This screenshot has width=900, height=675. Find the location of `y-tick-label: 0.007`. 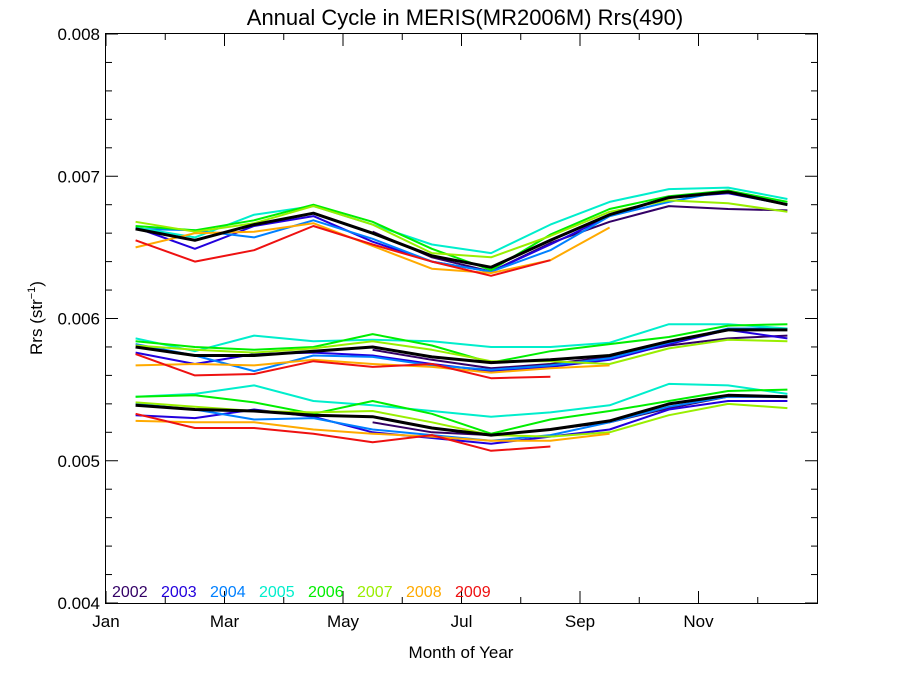

y-tick-label: 0.007 is located at coordinates (78, 176).